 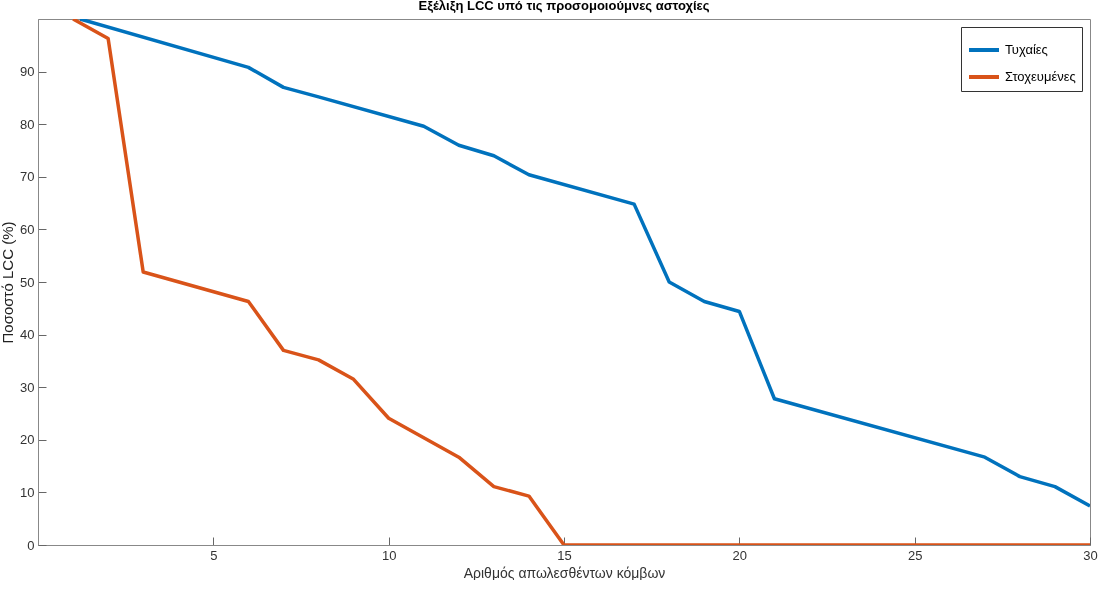 What do you see at coordinates (740, 555) in the screenshot?
I see `x-tick-label: 20` at bounding box center [740, 555].